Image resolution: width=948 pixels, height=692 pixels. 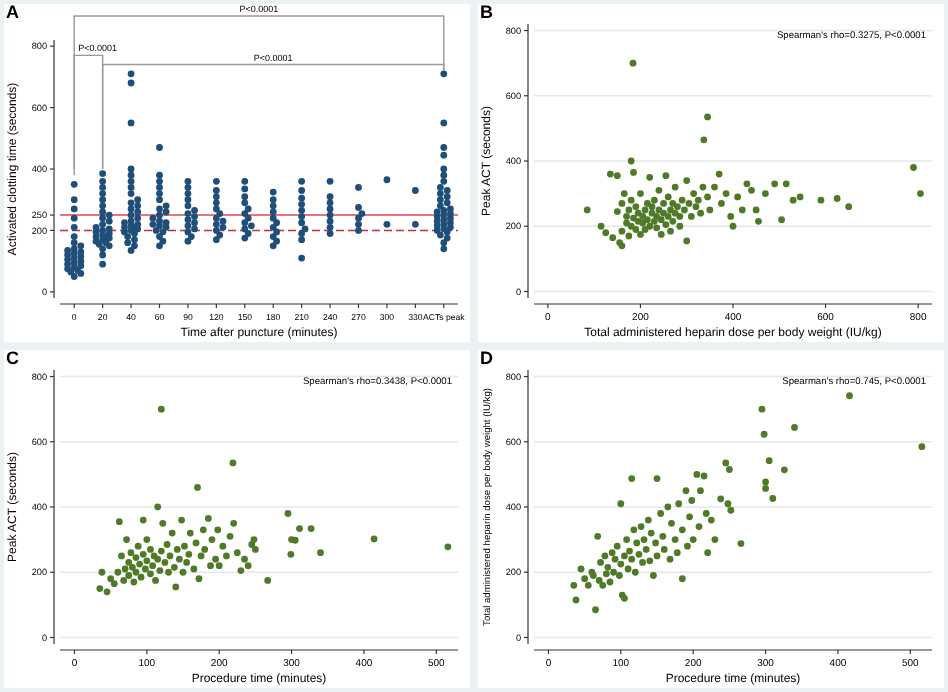 What do you see at coordinates (13, 358) in the screenshot?
I see `chart-title: C` at bounding box center [13, 358].